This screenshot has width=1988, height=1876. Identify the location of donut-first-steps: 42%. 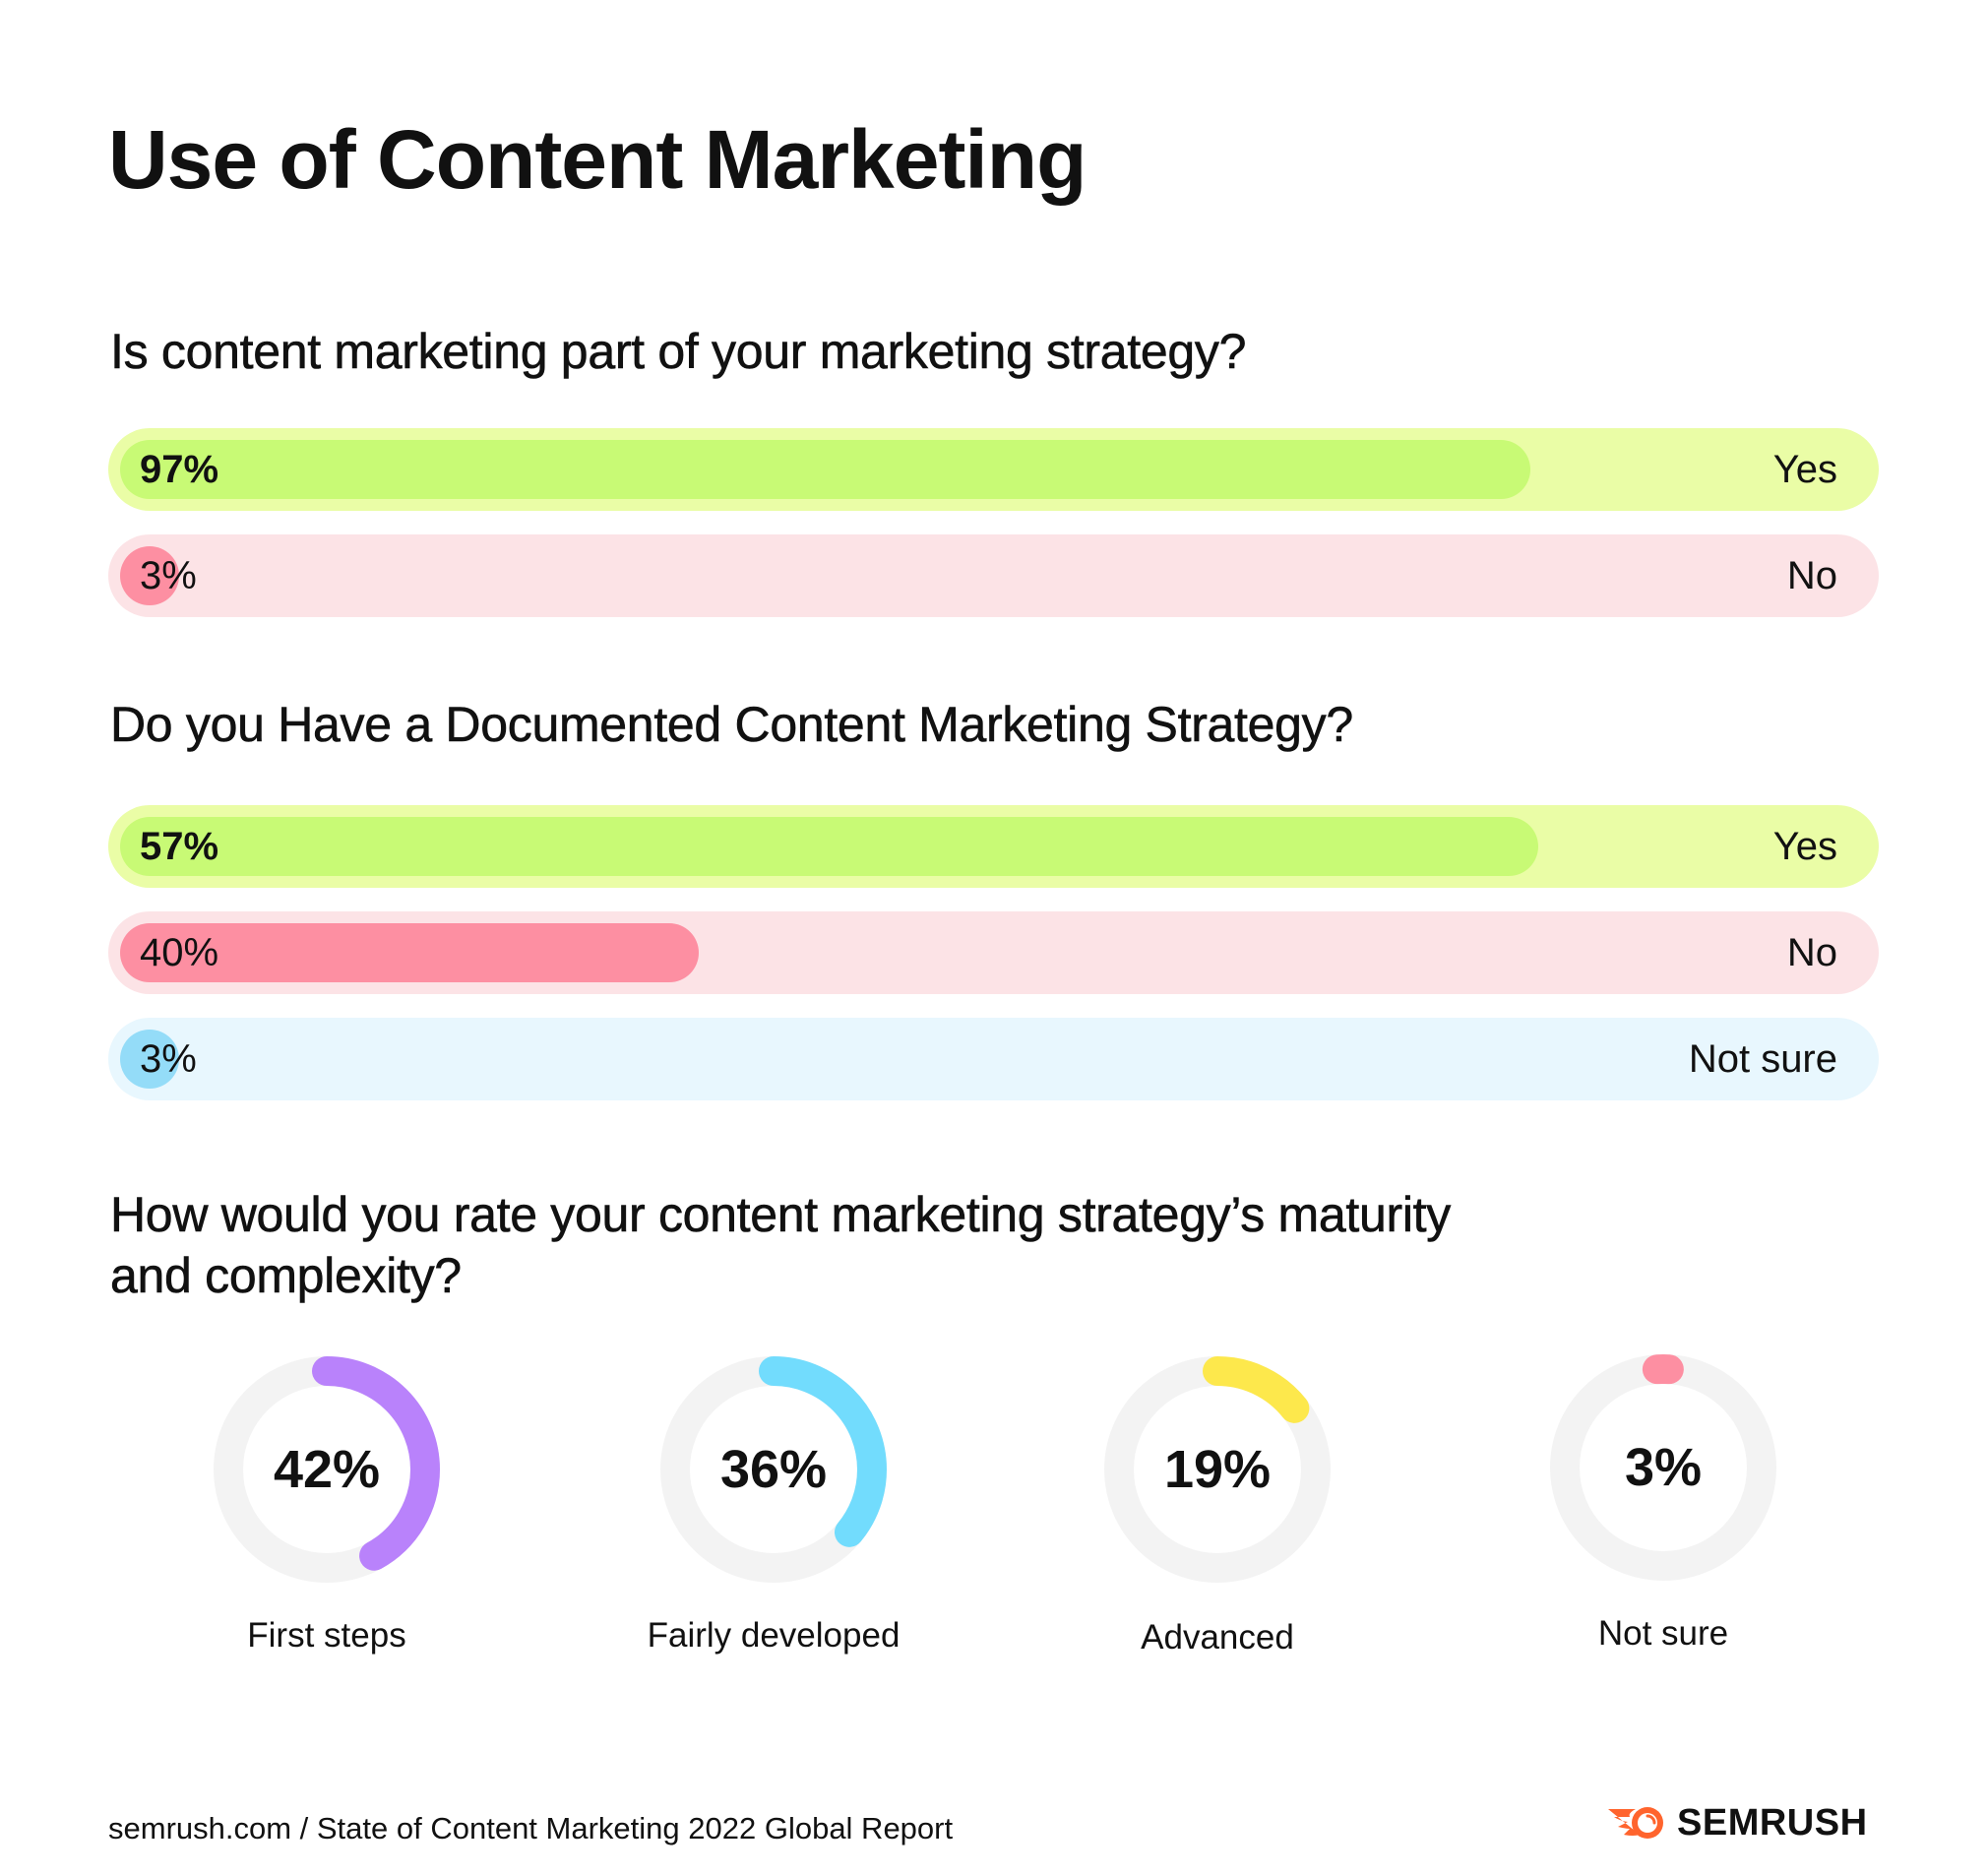
(327, 1469).